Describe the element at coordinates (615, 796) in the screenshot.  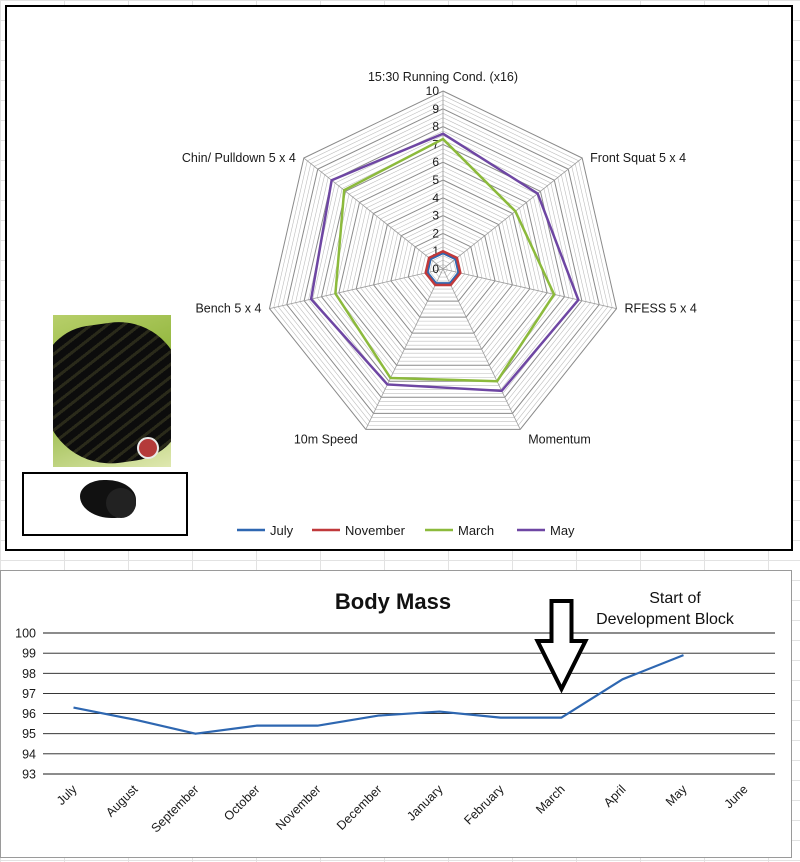
I see `x-tick-label: April` at that location.